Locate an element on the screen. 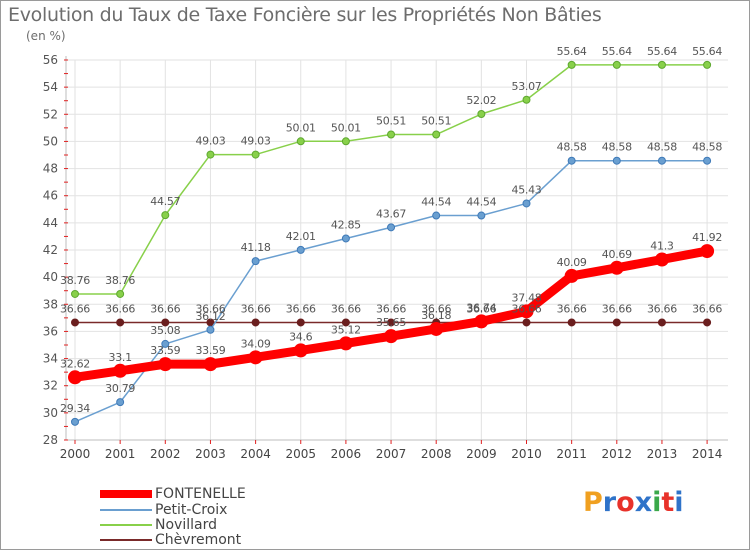 The height and width of the screenshot is (550, 750). data-label-fontenelle: 34.09 is located at coordinates (256, 343).